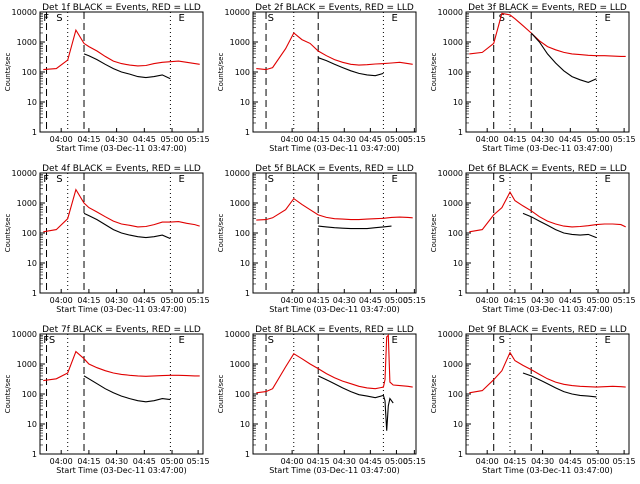 The height and width of the screenshot is (484, 640). Describe the element at coordinates (49, 340) in the screenshot. I see `marker-label: FS` at that location.